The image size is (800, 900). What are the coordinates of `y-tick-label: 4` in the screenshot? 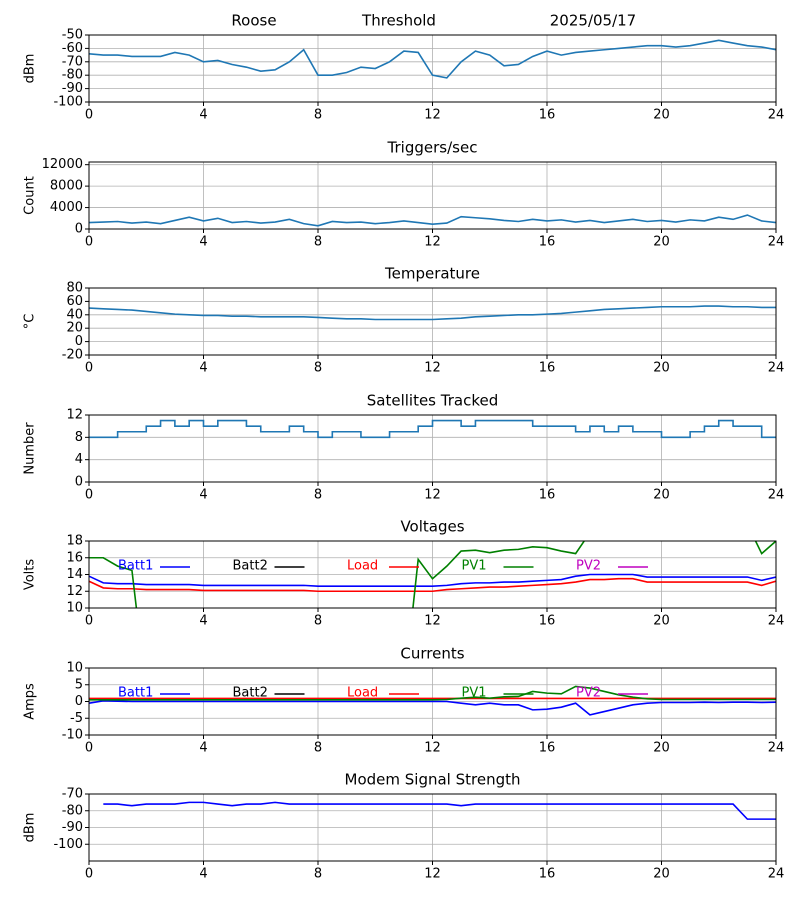 It's located at (79, 459).